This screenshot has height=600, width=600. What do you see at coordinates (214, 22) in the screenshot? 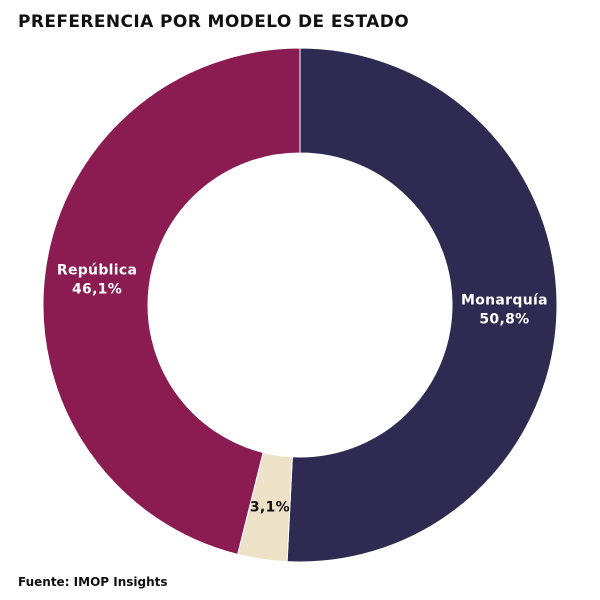
I see `chart-title: PREFERENCIA POR MODELO DE ESTADO` at bounding box center [214, 22].